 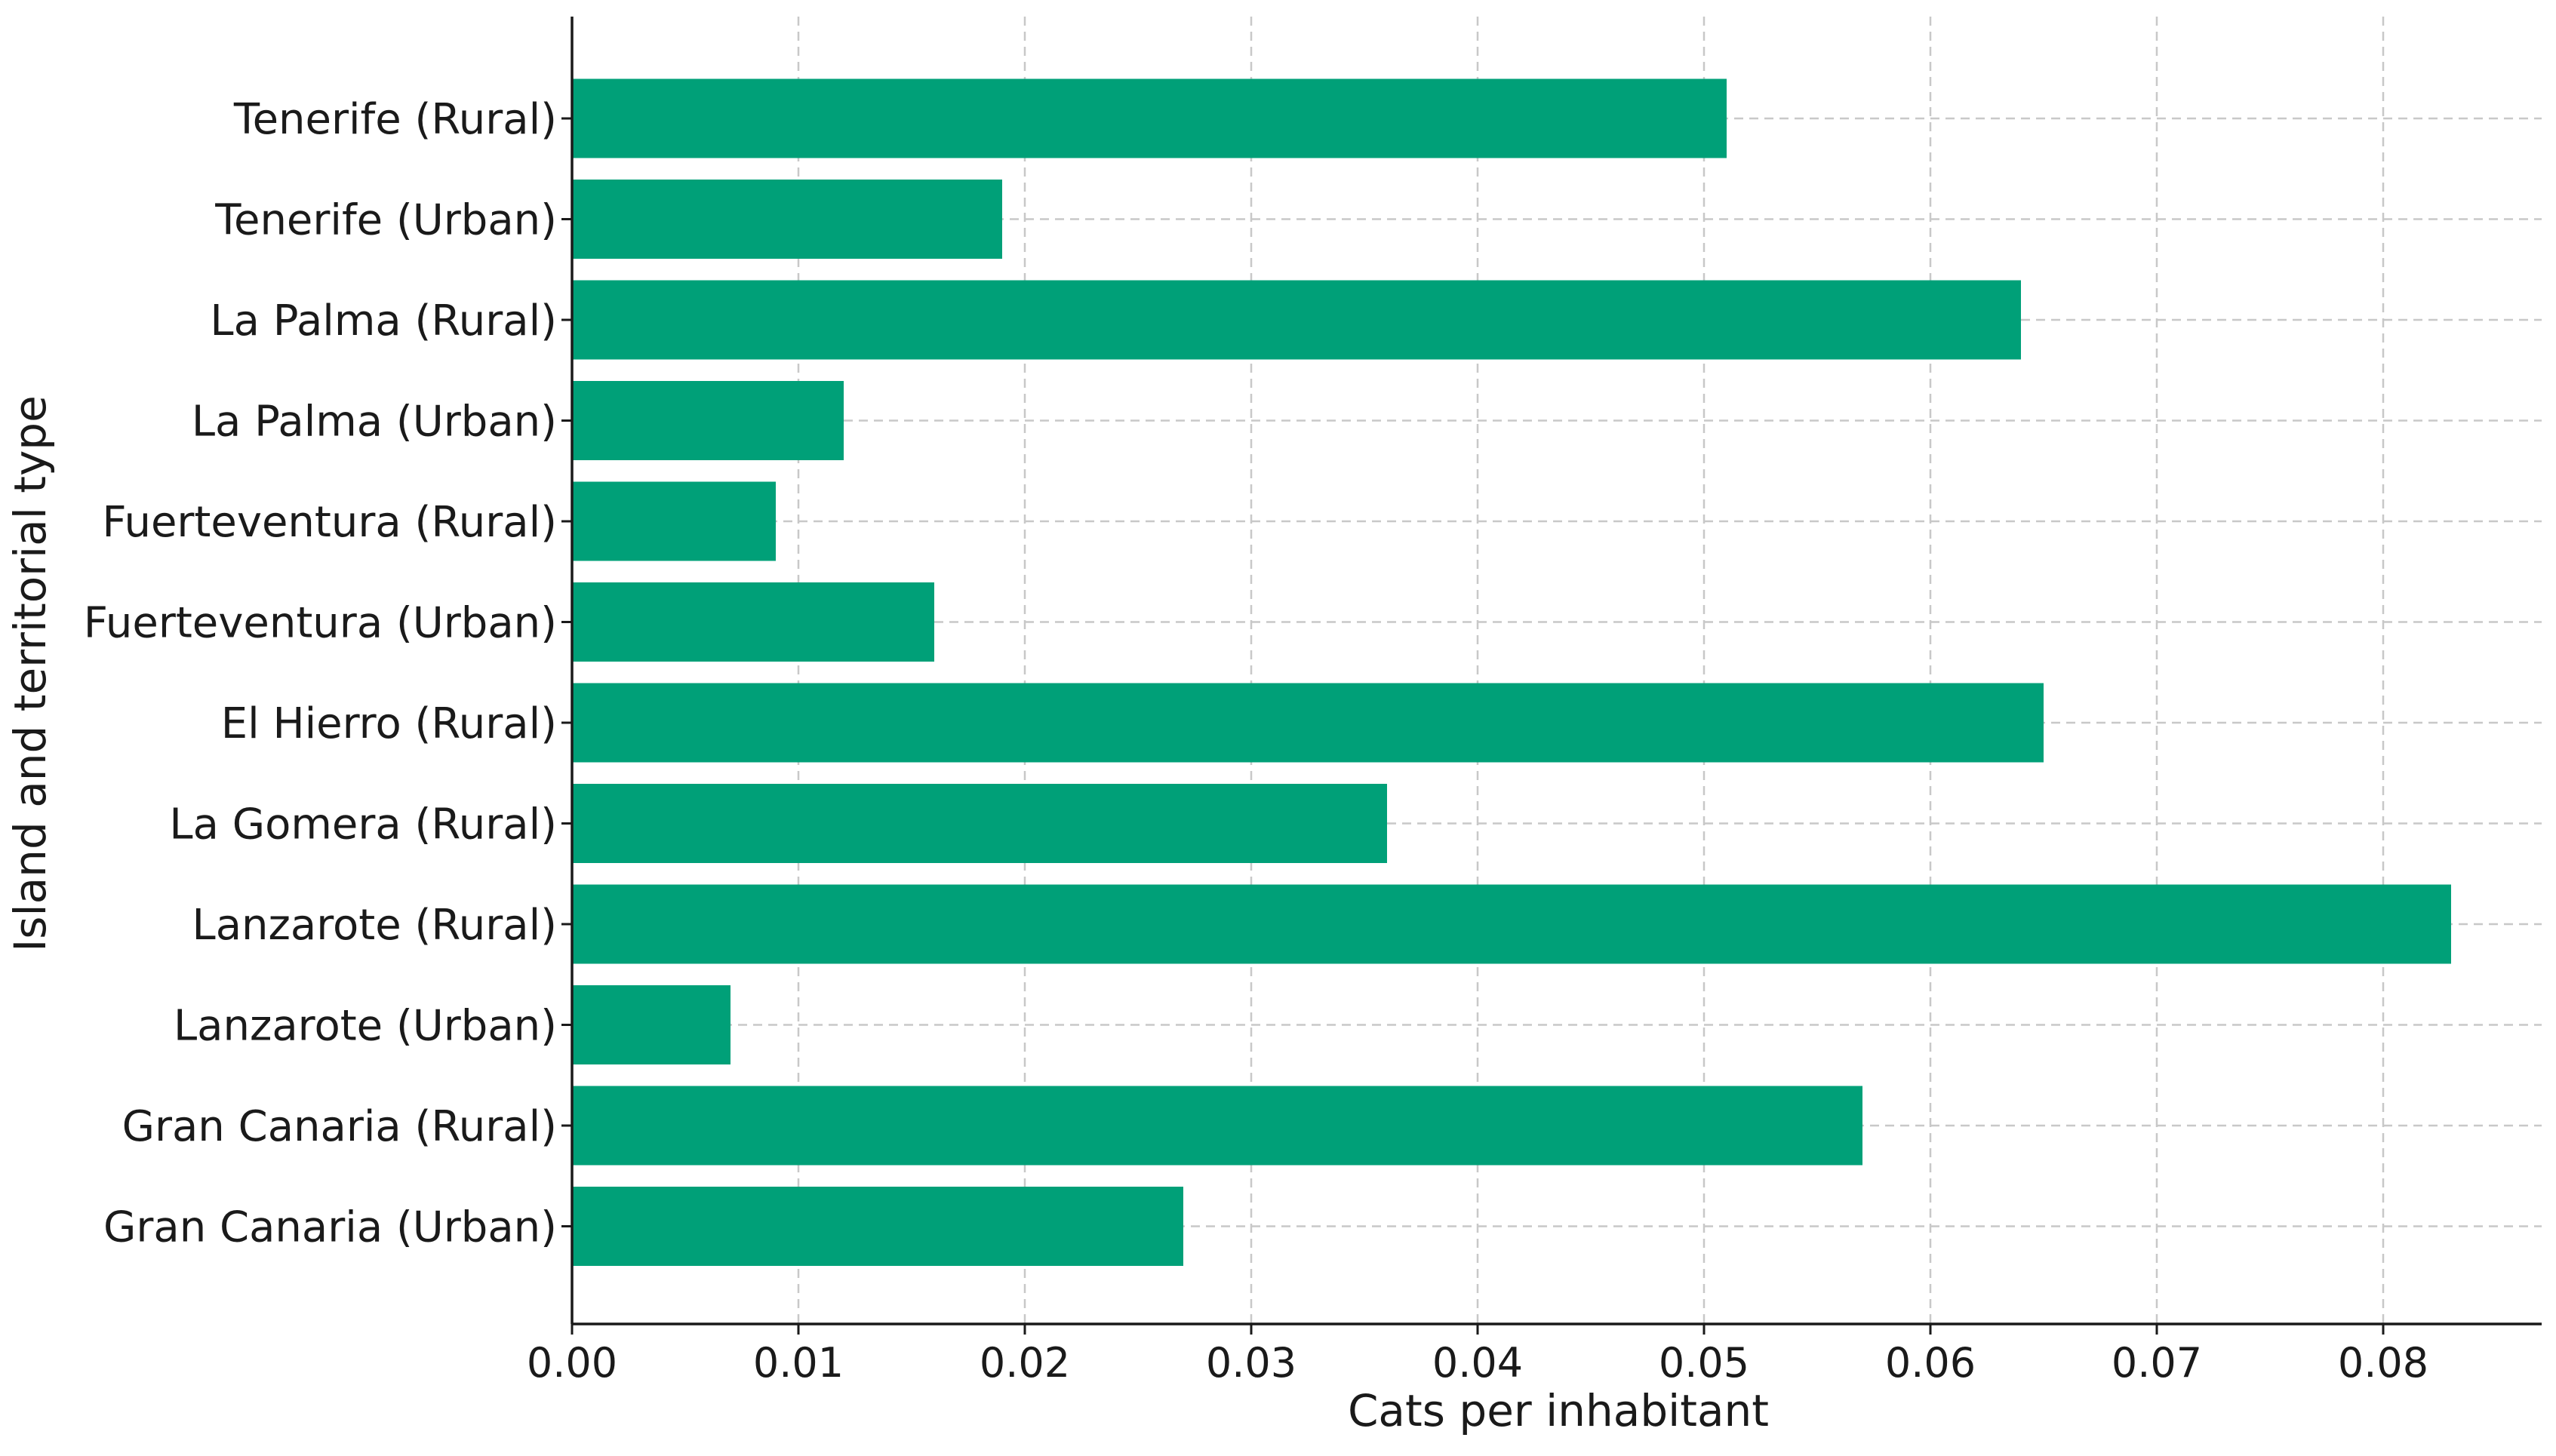 I want to click on y-tick-label: Tenerife (Urban), so click(x=385, y=220).